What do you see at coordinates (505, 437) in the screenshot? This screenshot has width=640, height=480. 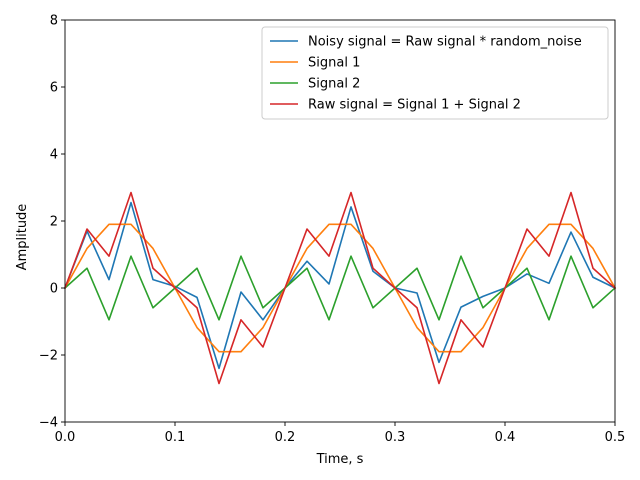 I see `x-tick-label: 0.4` at bounding box center [505, 437].